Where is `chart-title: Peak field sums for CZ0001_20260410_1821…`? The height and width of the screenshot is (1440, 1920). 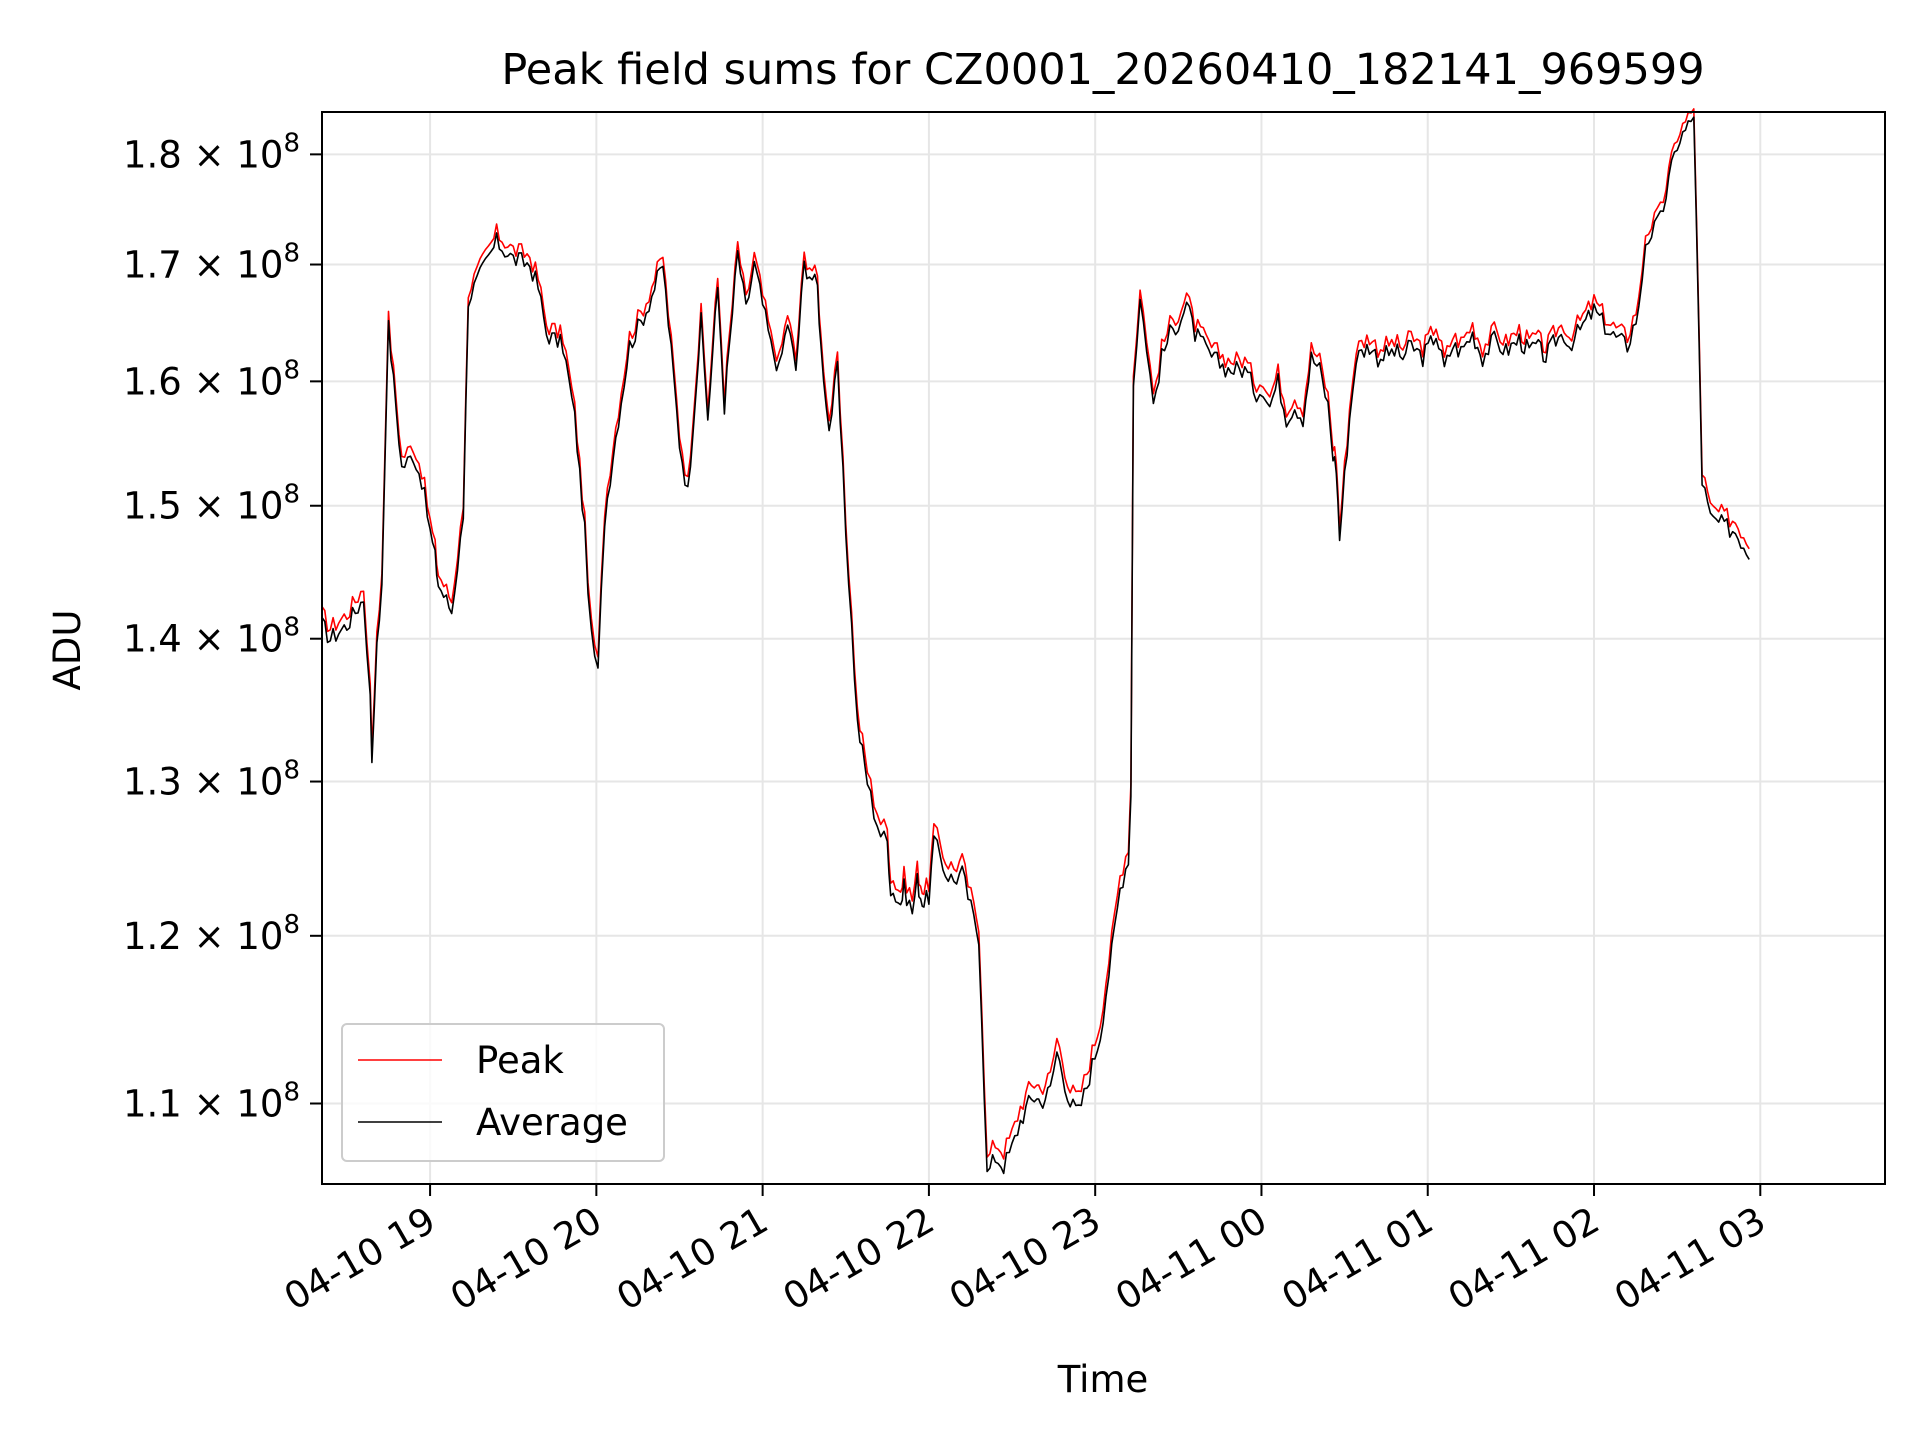
chart-title: Peak field sums for CZ0001_20260410_1821… is located at coordinates (1102, 70).